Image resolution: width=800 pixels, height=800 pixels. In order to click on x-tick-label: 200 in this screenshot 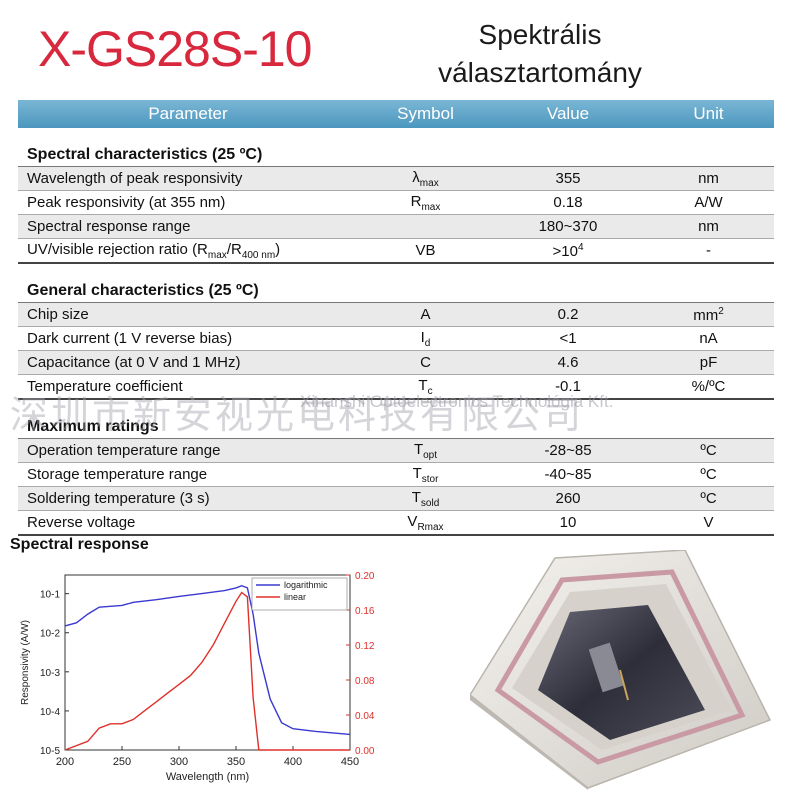, I will do `click(65, 762)`.